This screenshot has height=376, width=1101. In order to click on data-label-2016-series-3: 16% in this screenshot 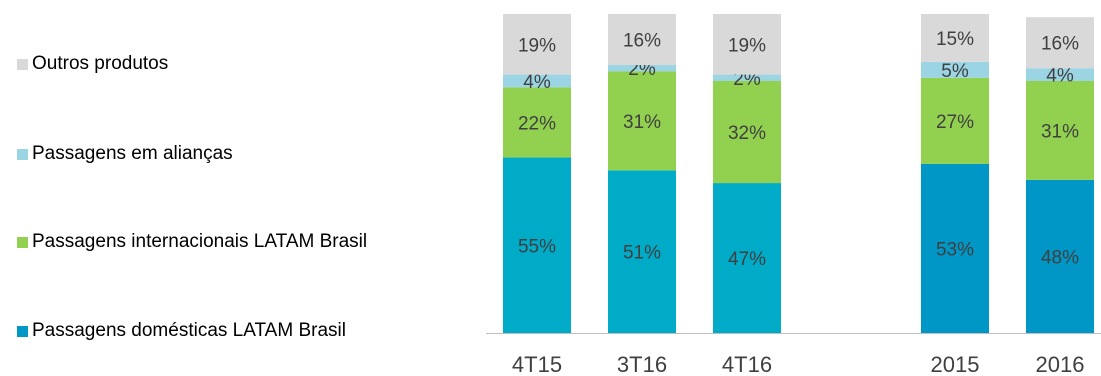, I will do `click(1060, 44)`.